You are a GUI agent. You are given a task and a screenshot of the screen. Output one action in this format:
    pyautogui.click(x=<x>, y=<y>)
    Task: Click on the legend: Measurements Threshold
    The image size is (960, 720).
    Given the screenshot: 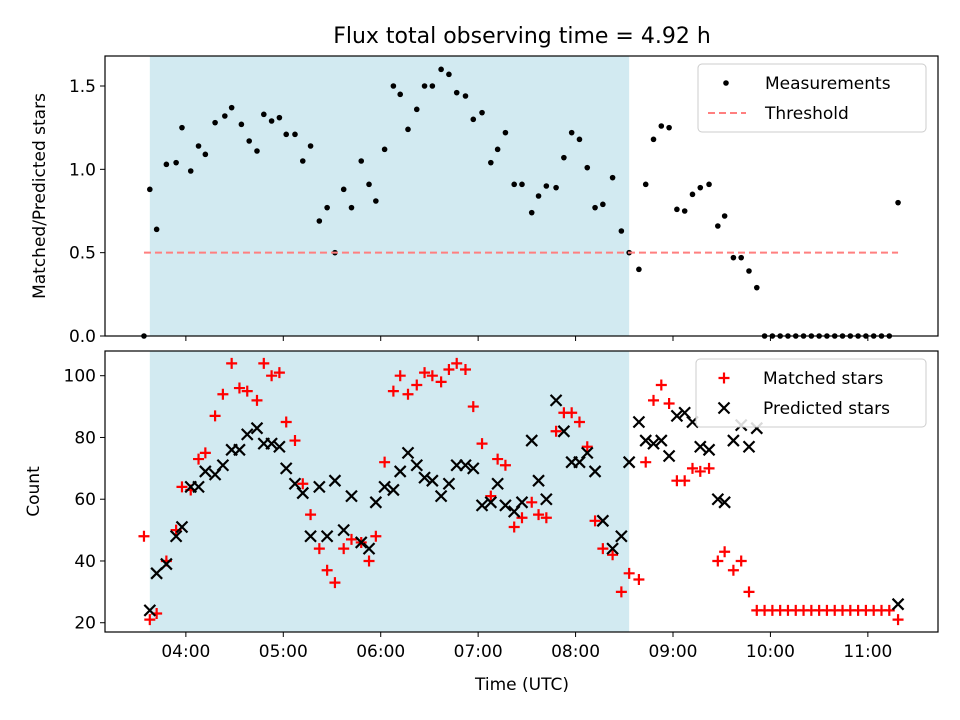 What is the action you would take?
    pyautogui.click(x=812, y=98)
    